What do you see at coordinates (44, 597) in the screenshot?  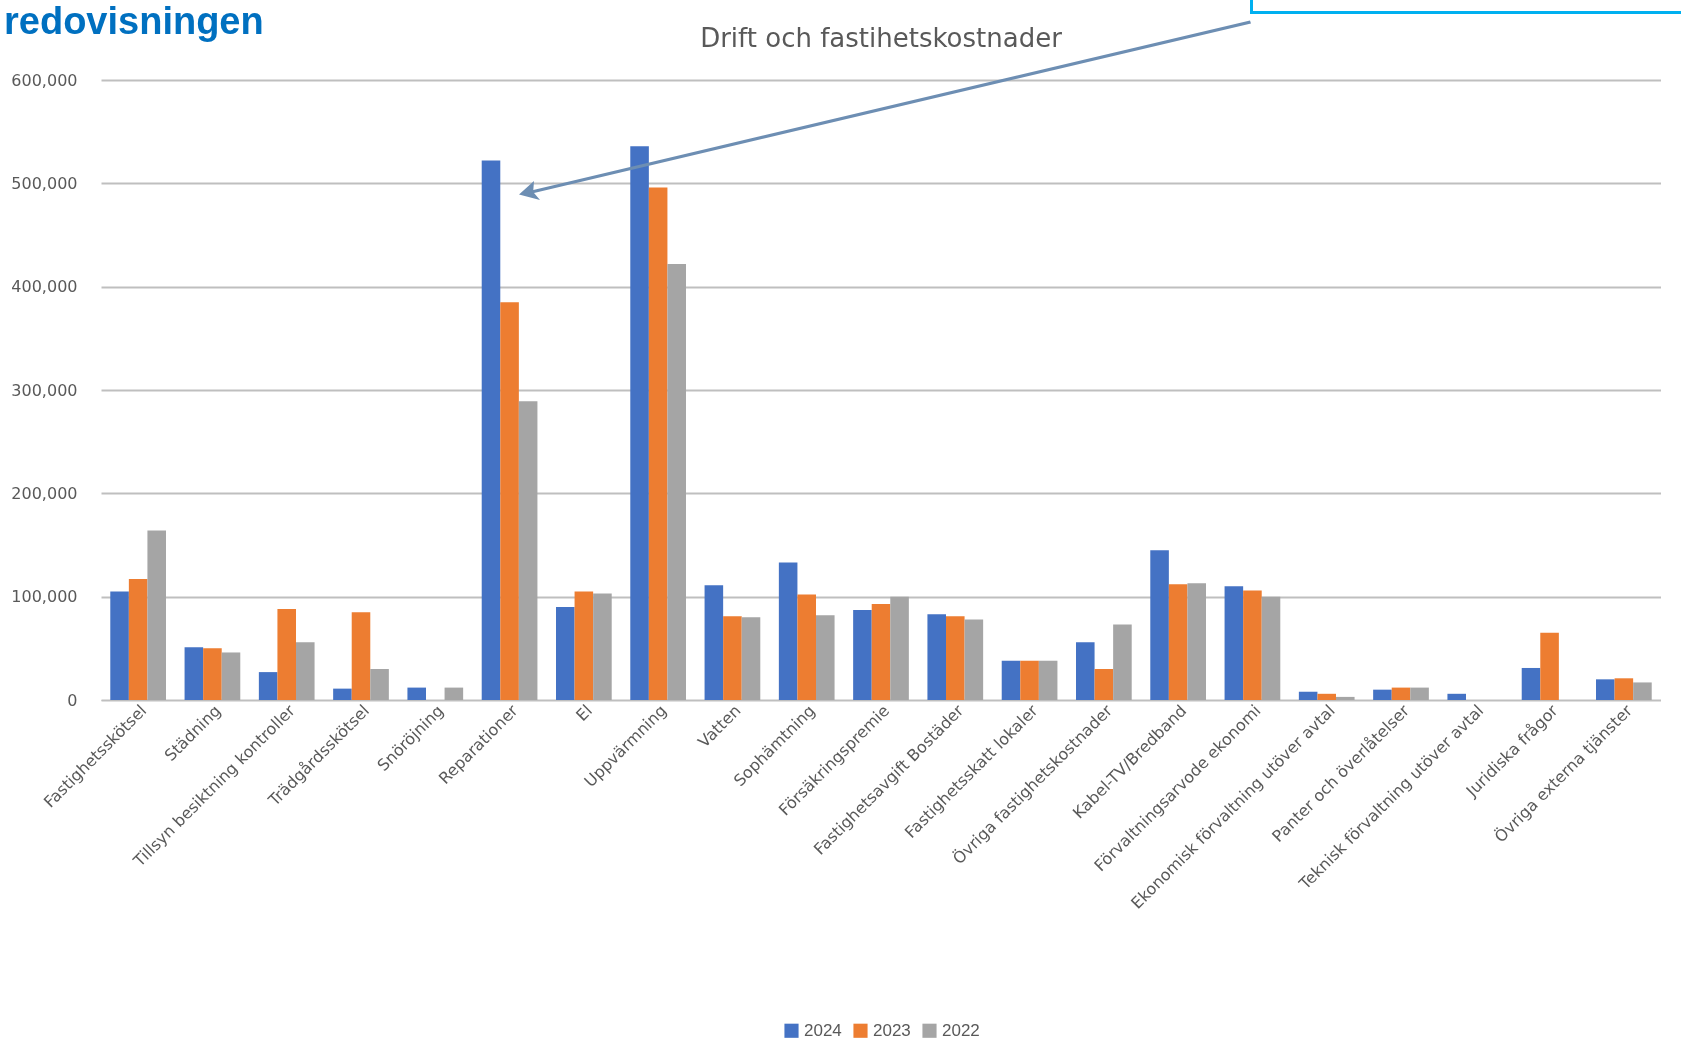 I see `y-tick-label: 100,000` at bounding box center [44, 597].